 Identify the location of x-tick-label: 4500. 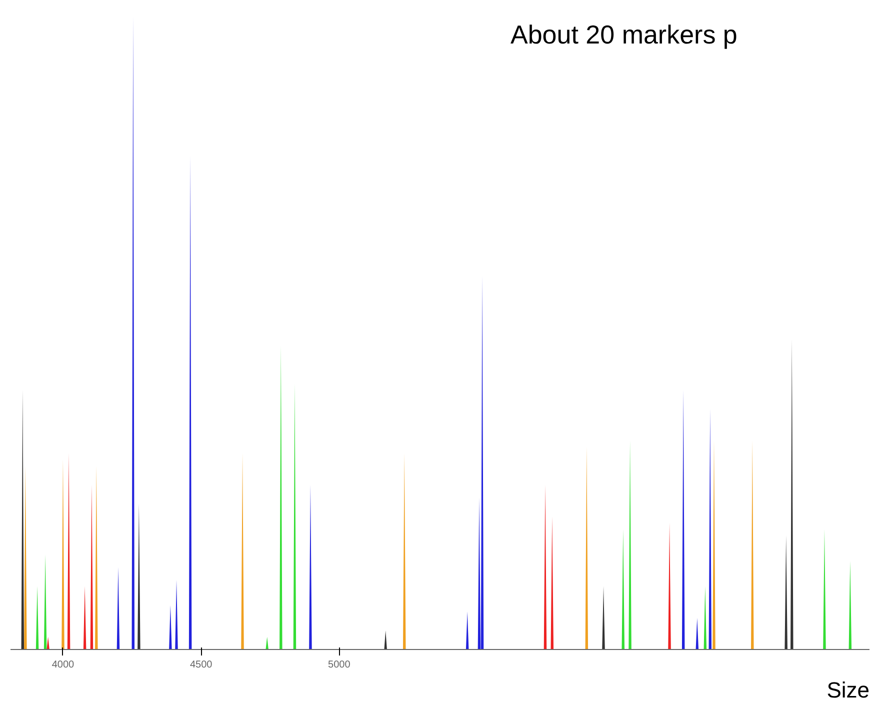
(201, 665).